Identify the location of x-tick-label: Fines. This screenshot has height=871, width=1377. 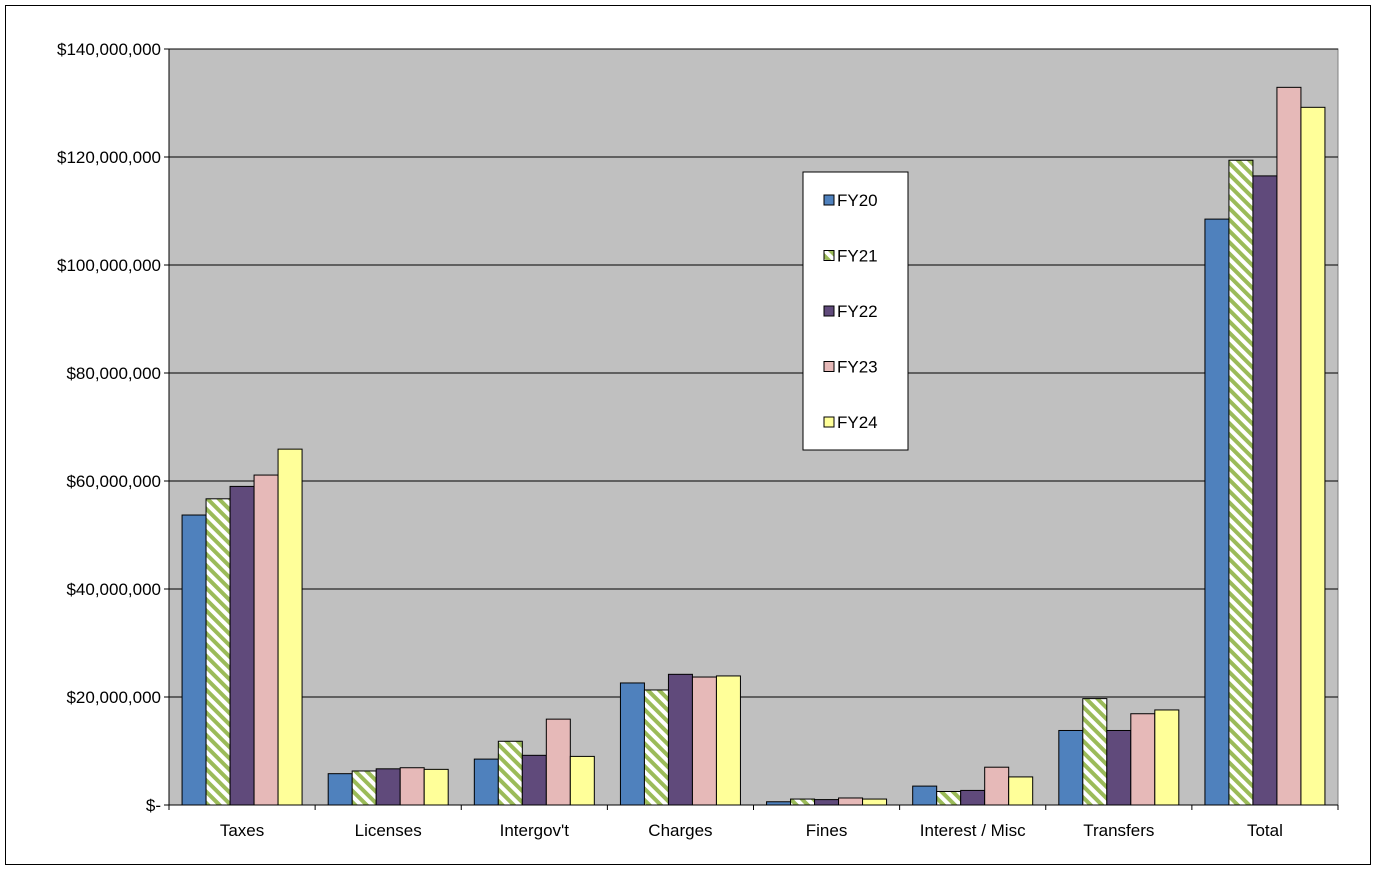
(827, 830).